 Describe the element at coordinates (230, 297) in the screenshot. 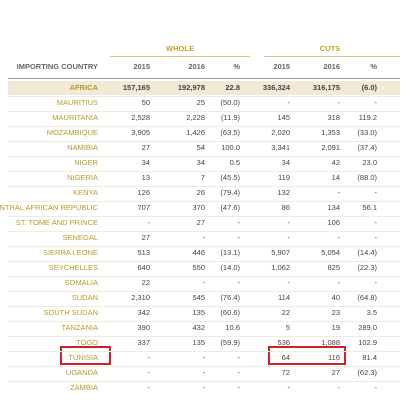

I see `cell: (76.4)` at that location.